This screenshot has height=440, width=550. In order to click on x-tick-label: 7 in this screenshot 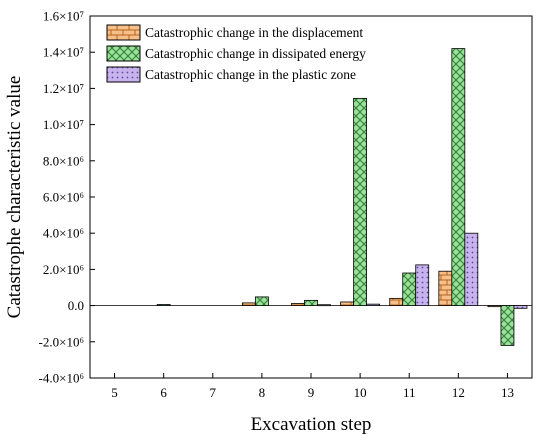, I will do `click(213, 392)`.